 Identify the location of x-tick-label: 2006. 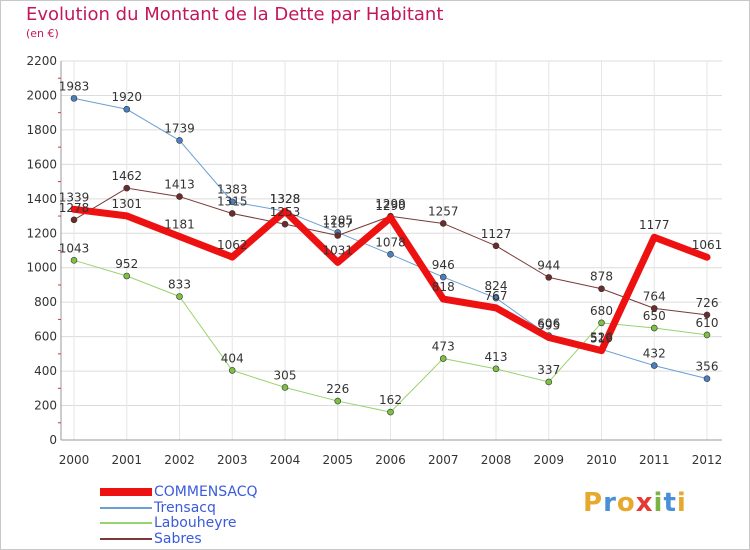
(390, 460).